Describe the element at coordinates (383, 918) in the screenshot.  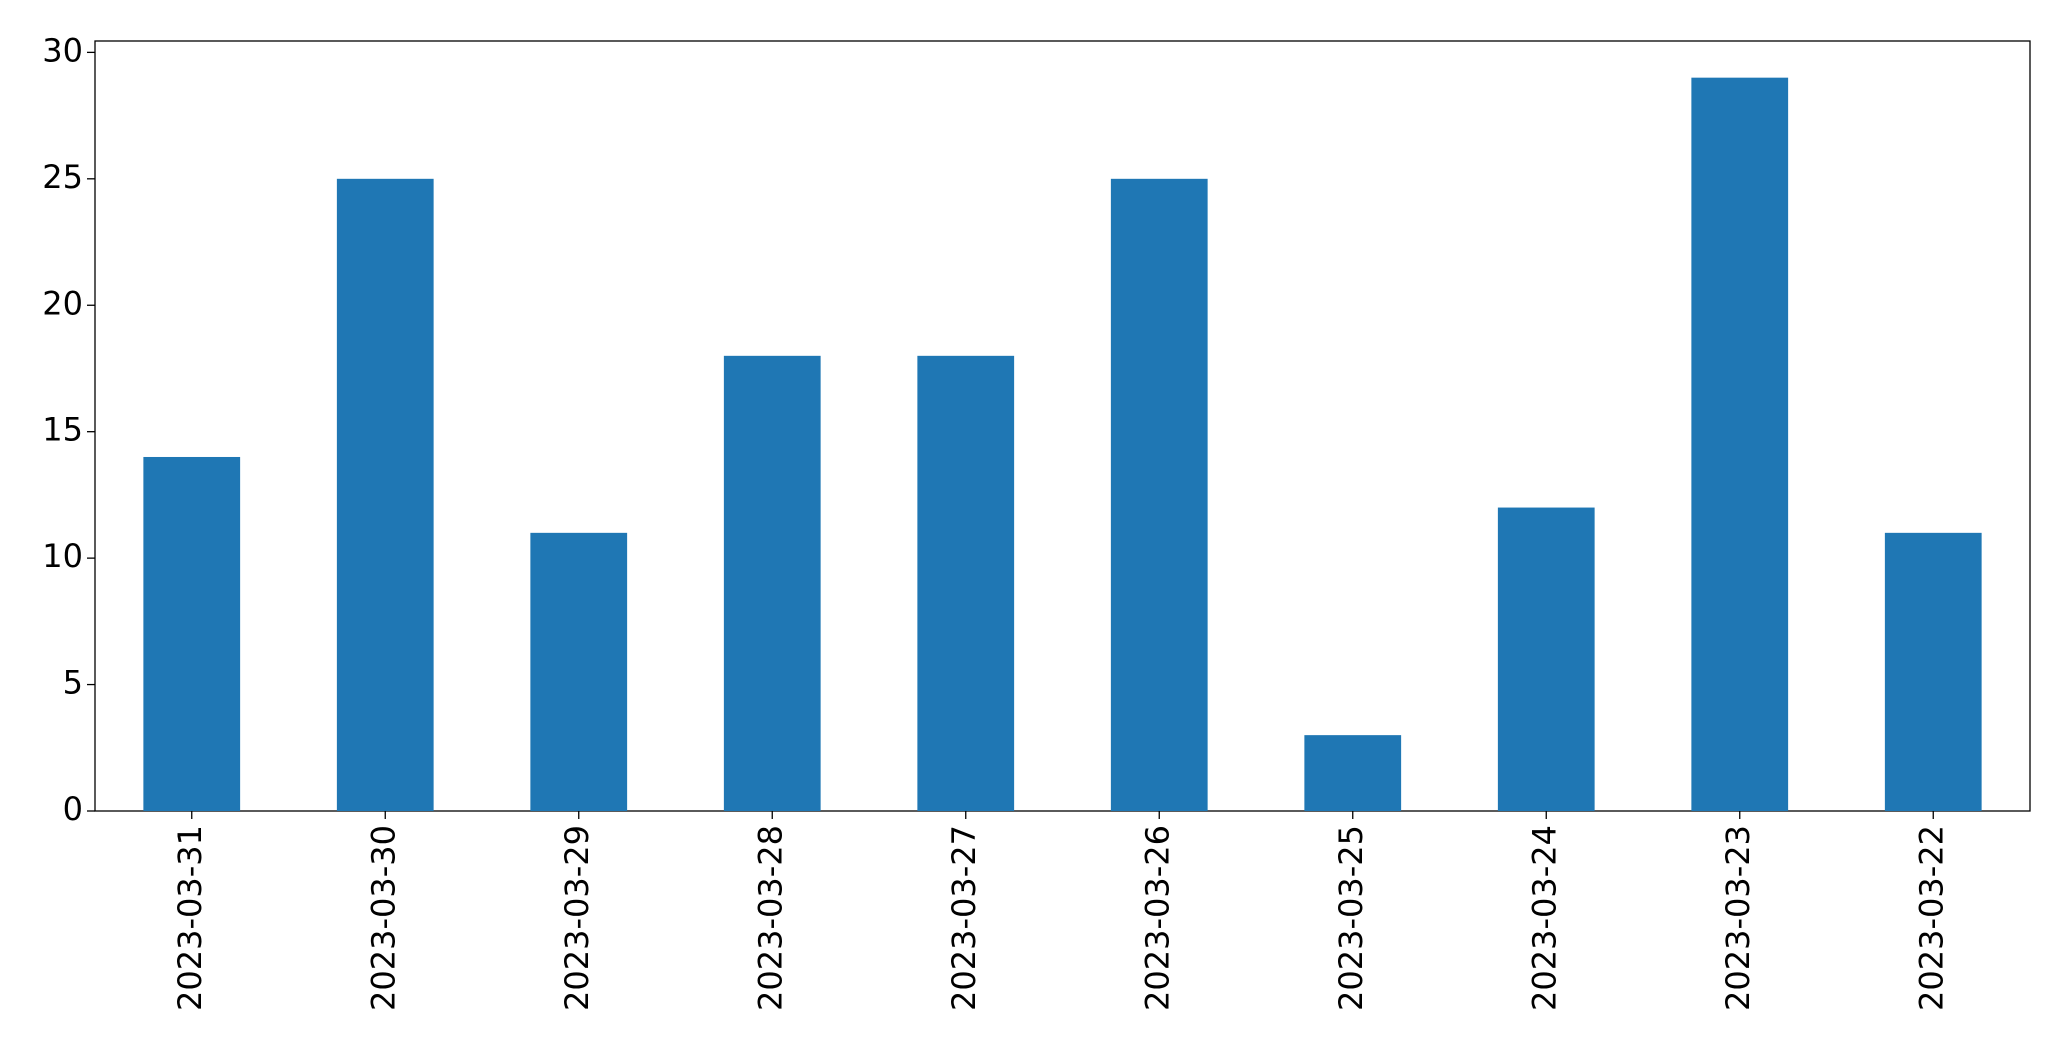
I see `x-tick-label: 2023-03-30` at that location.